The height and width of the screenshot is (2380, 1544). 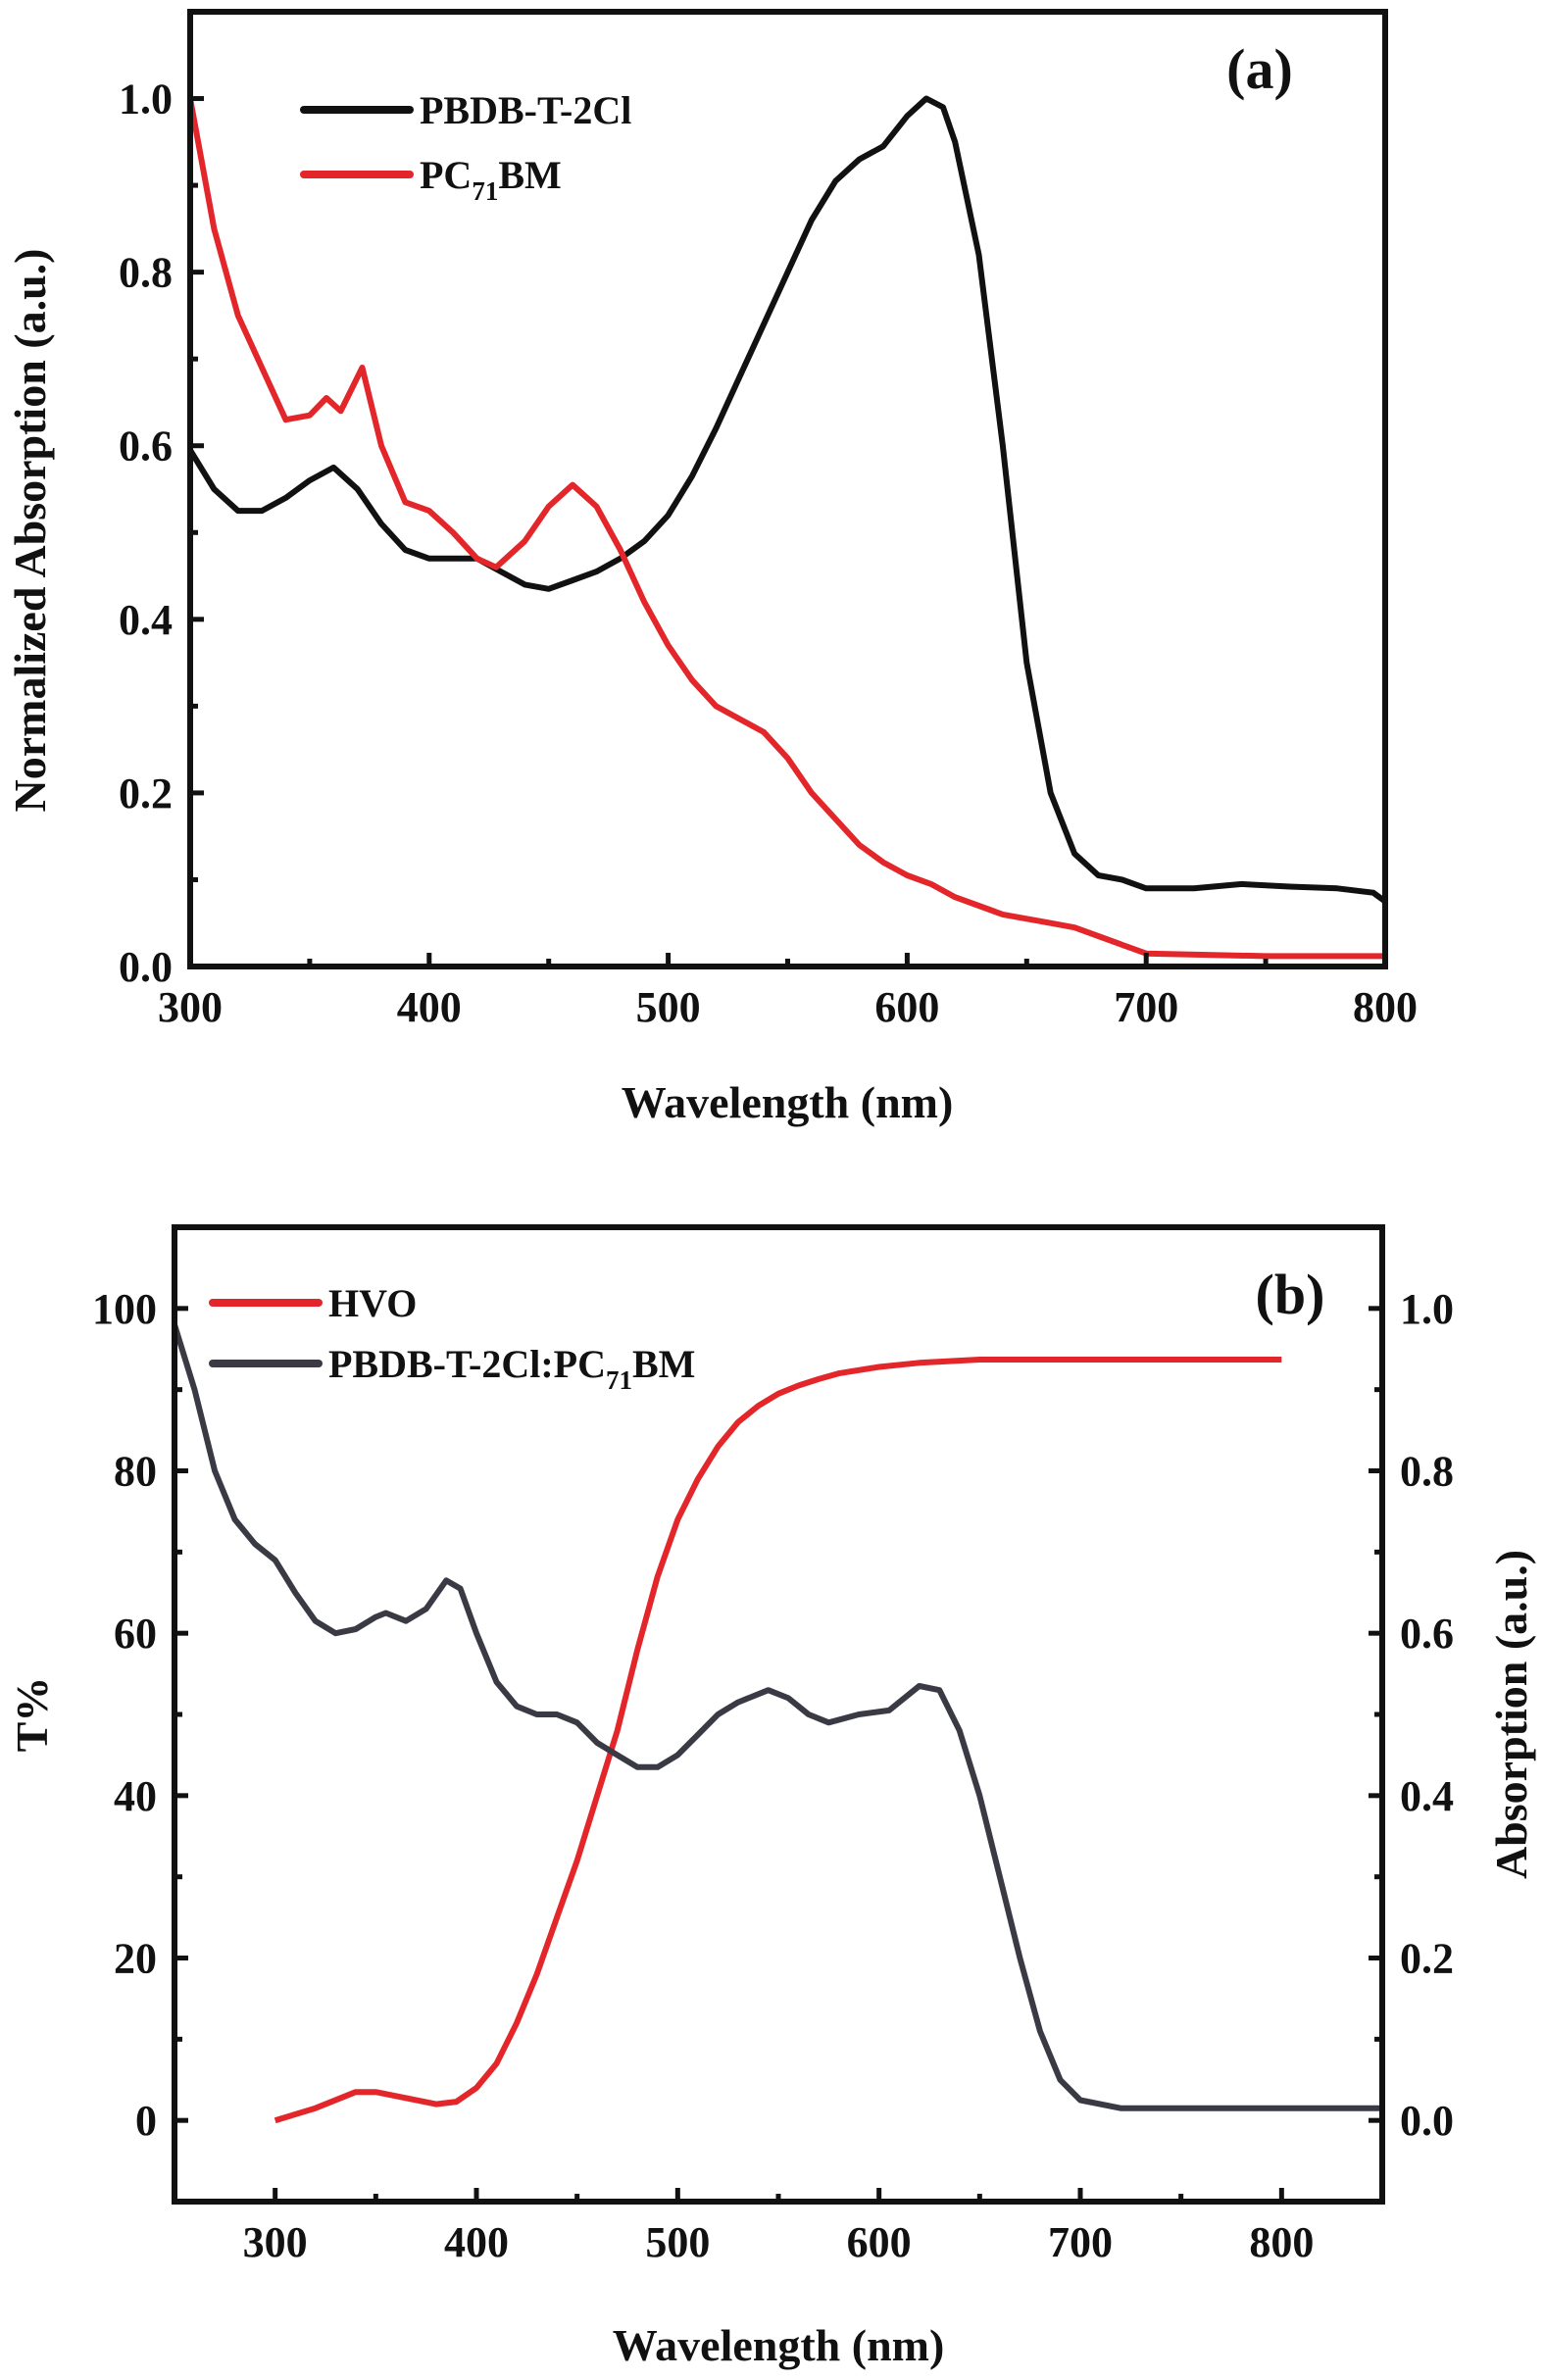 What do you see at coordinates (1260, 69) in the screenshot?
I see `panel-a-label: (a)` at bounding box center [1260, 69].